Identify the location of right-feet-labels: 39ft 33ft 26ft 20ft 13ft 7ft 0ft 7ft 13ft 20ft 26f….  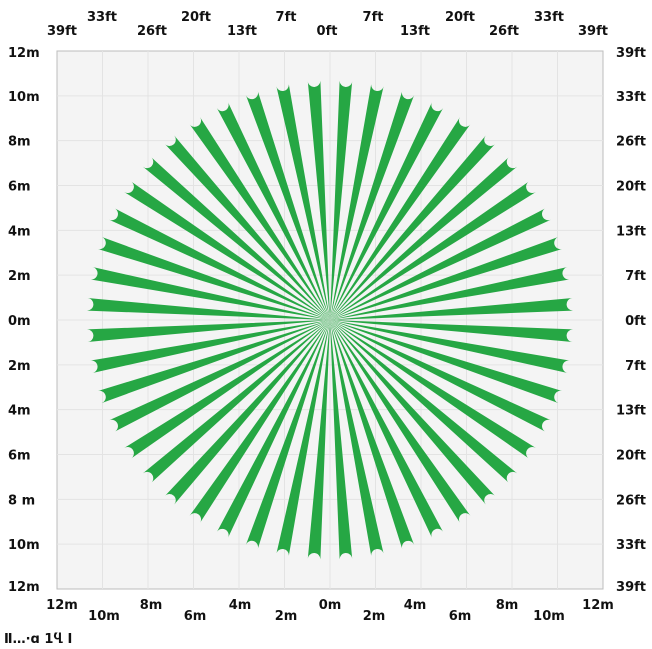
(631, 320).